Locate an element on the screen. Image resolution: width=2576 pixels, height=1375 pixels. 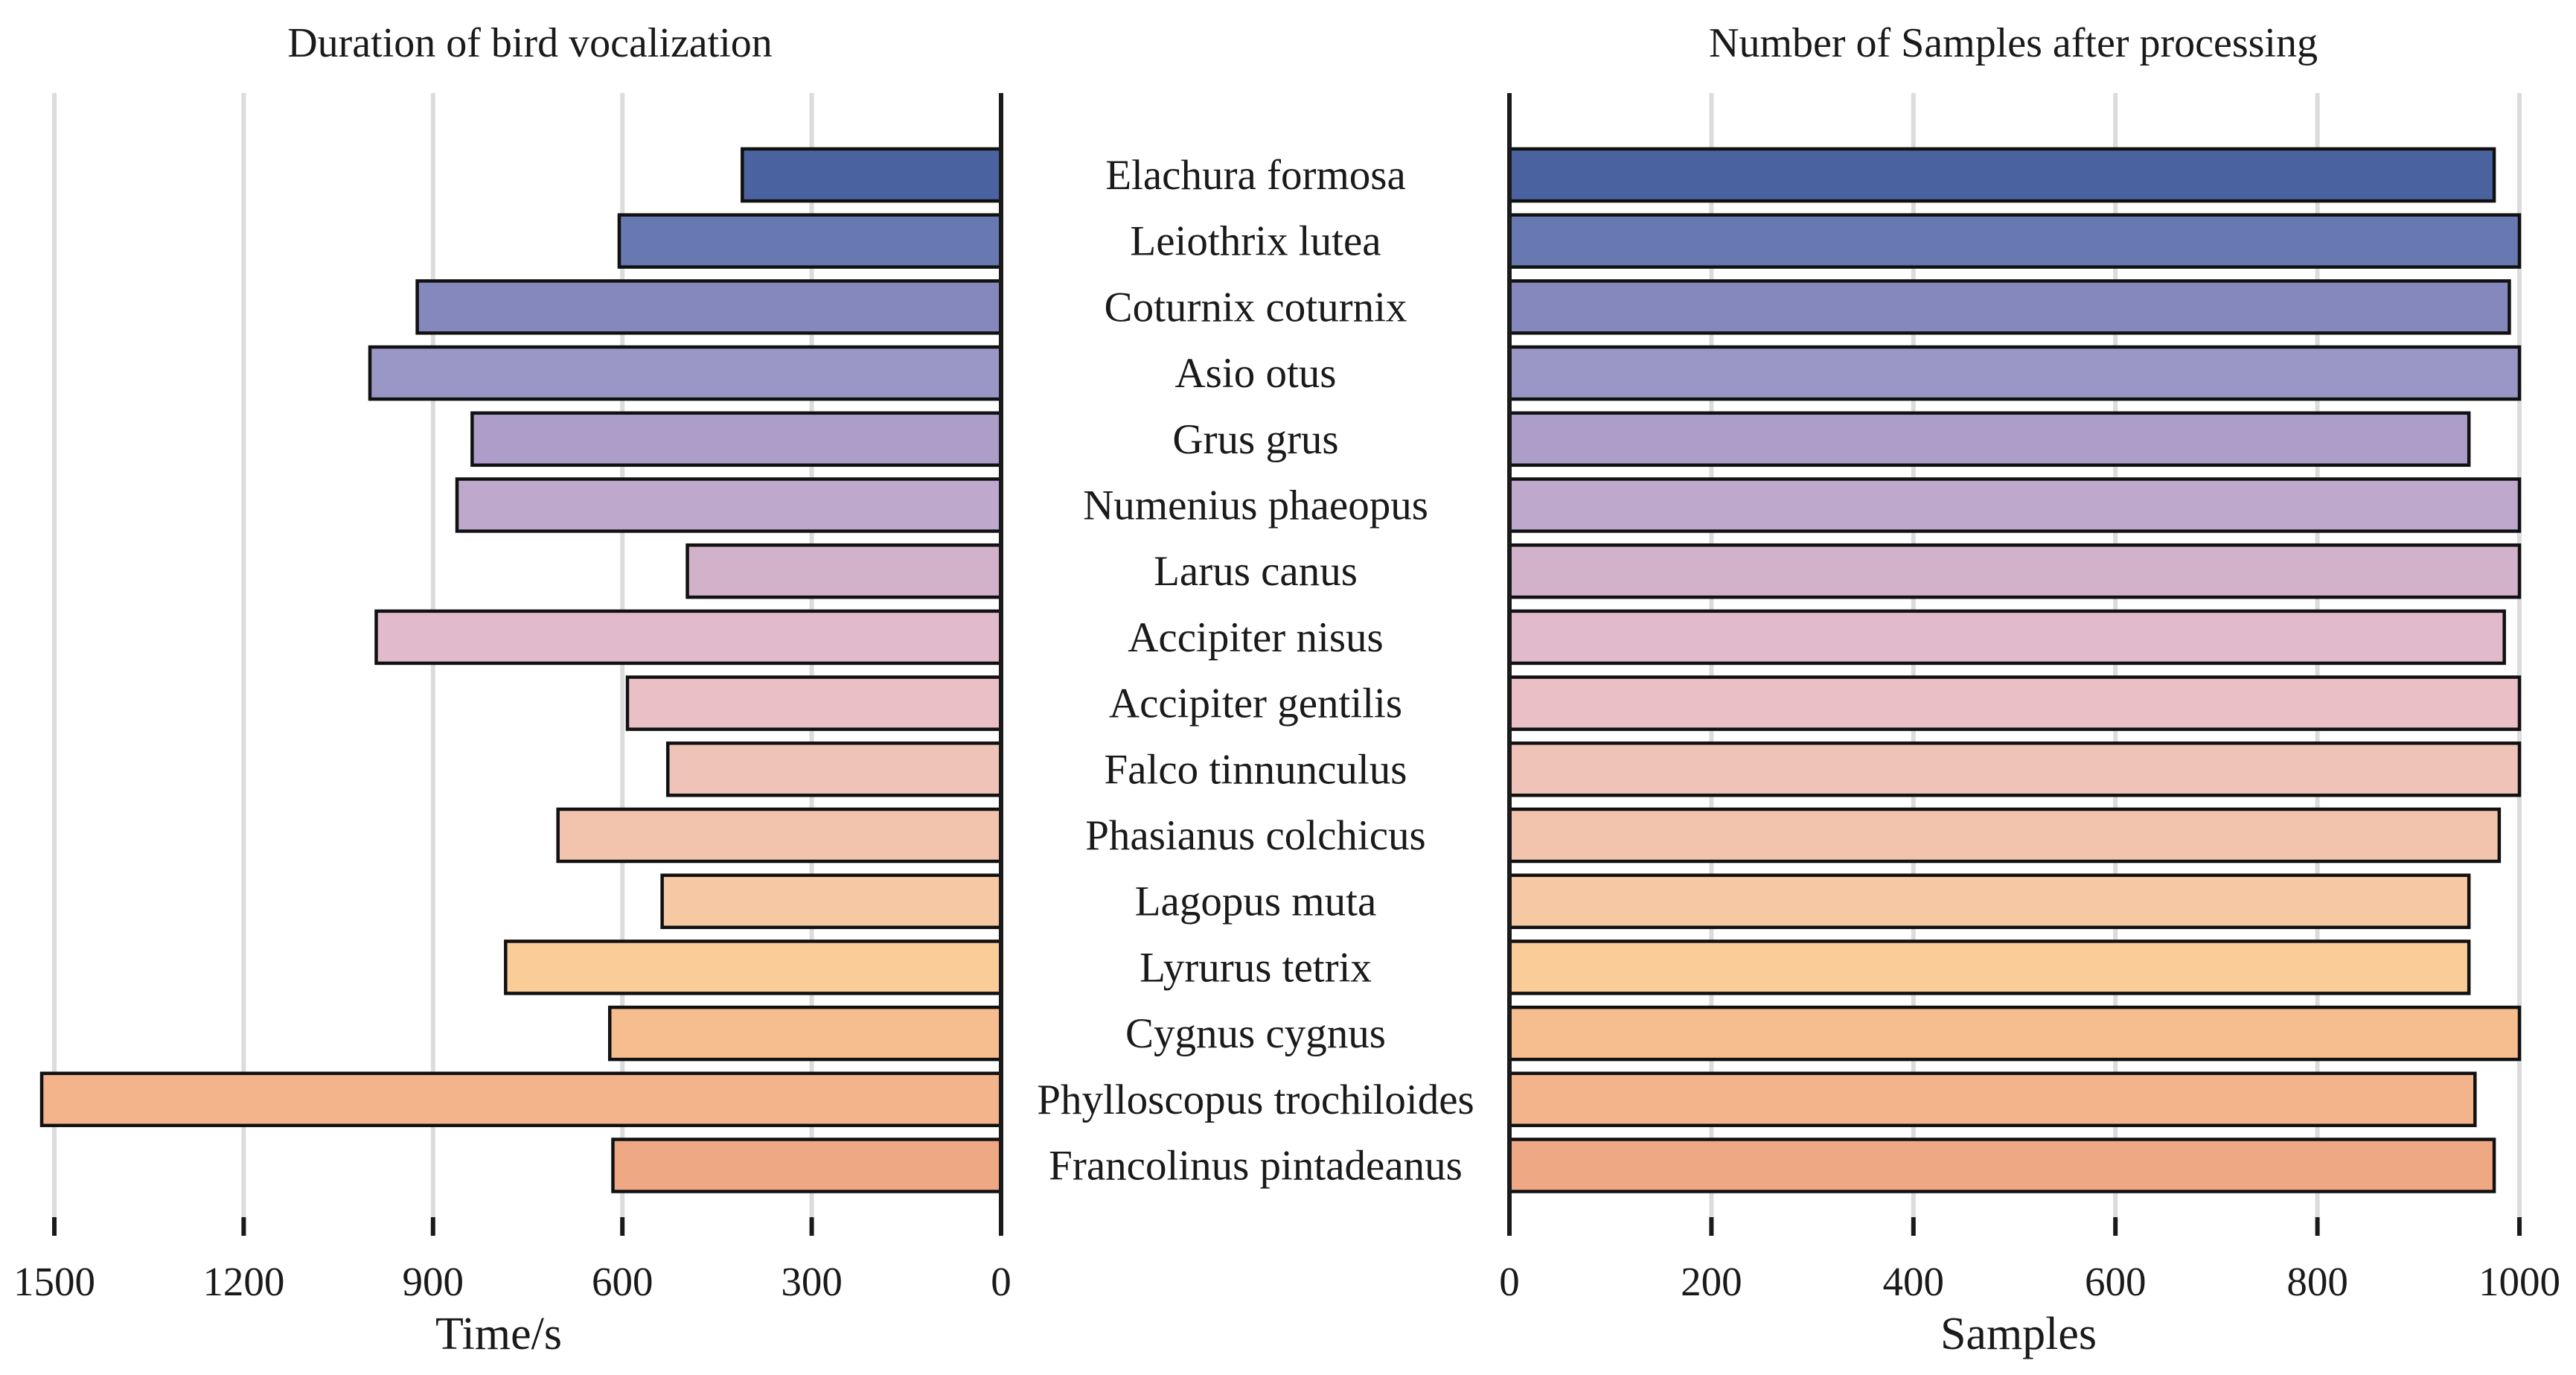
left-bar-lyrurus-tetrix is located at coordinates (753, 967).